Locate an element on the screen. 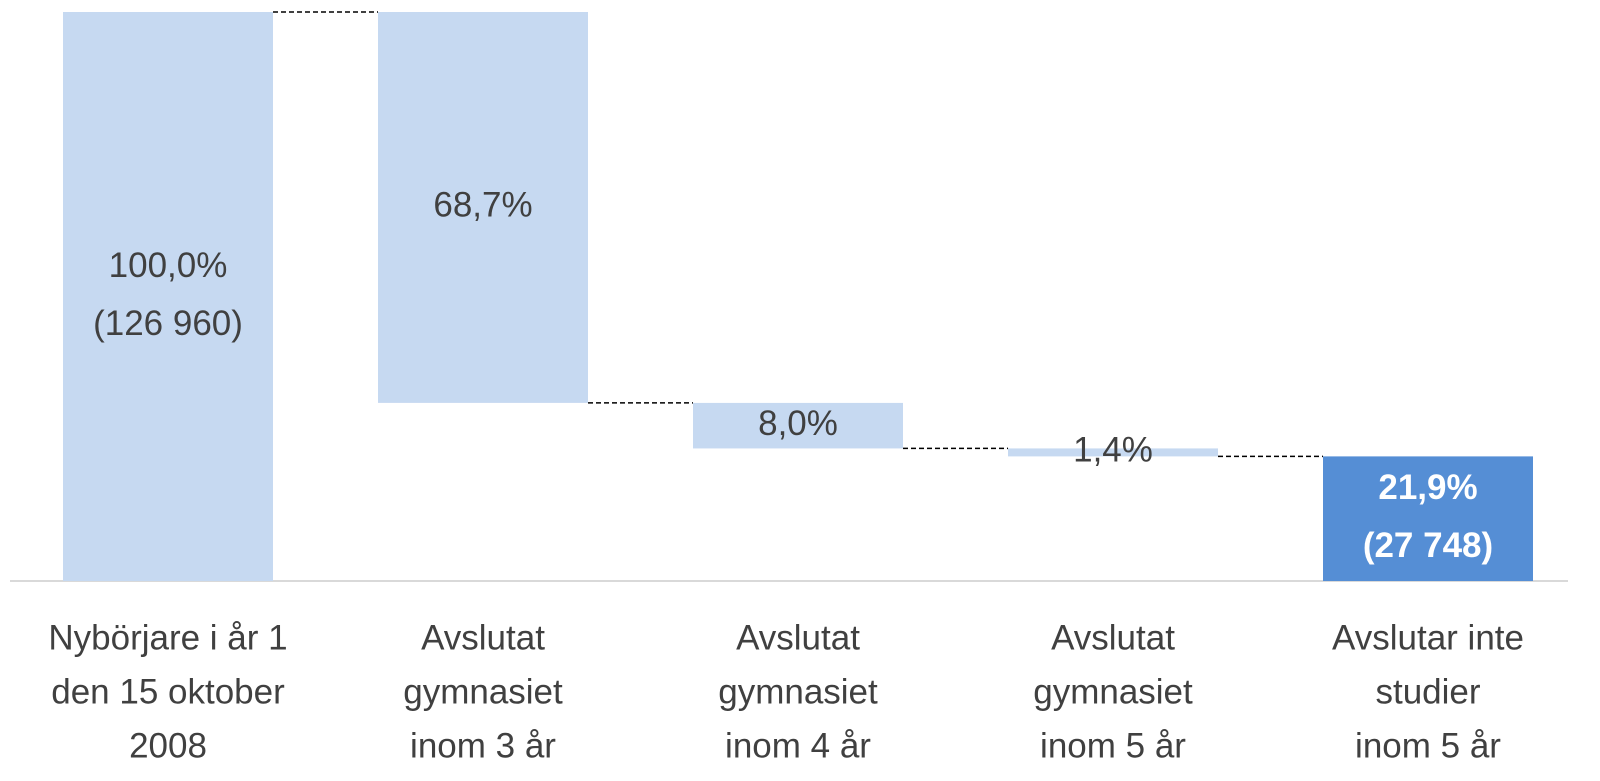 The height and width of the screenshot is (781, 1600). x-tick-label: den 15 oktober is located at coordinates (168, 691).